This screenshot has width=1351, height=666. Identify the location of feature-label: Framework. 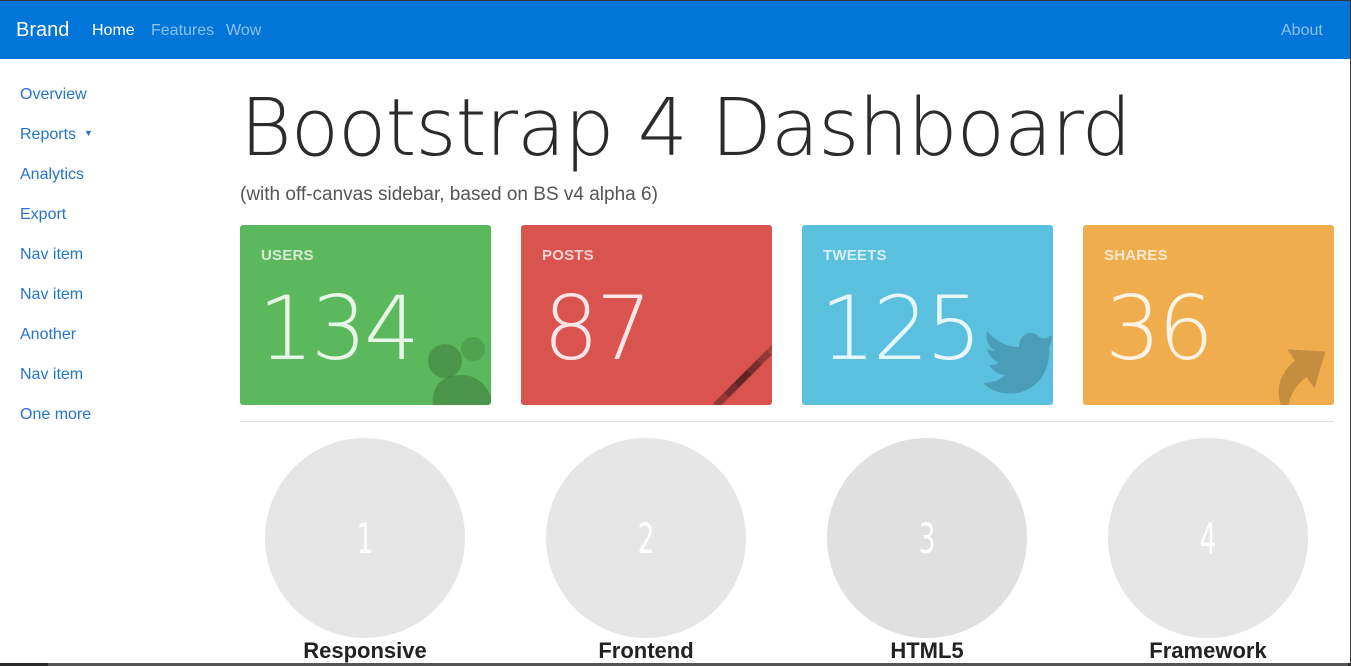
(1208, 650).